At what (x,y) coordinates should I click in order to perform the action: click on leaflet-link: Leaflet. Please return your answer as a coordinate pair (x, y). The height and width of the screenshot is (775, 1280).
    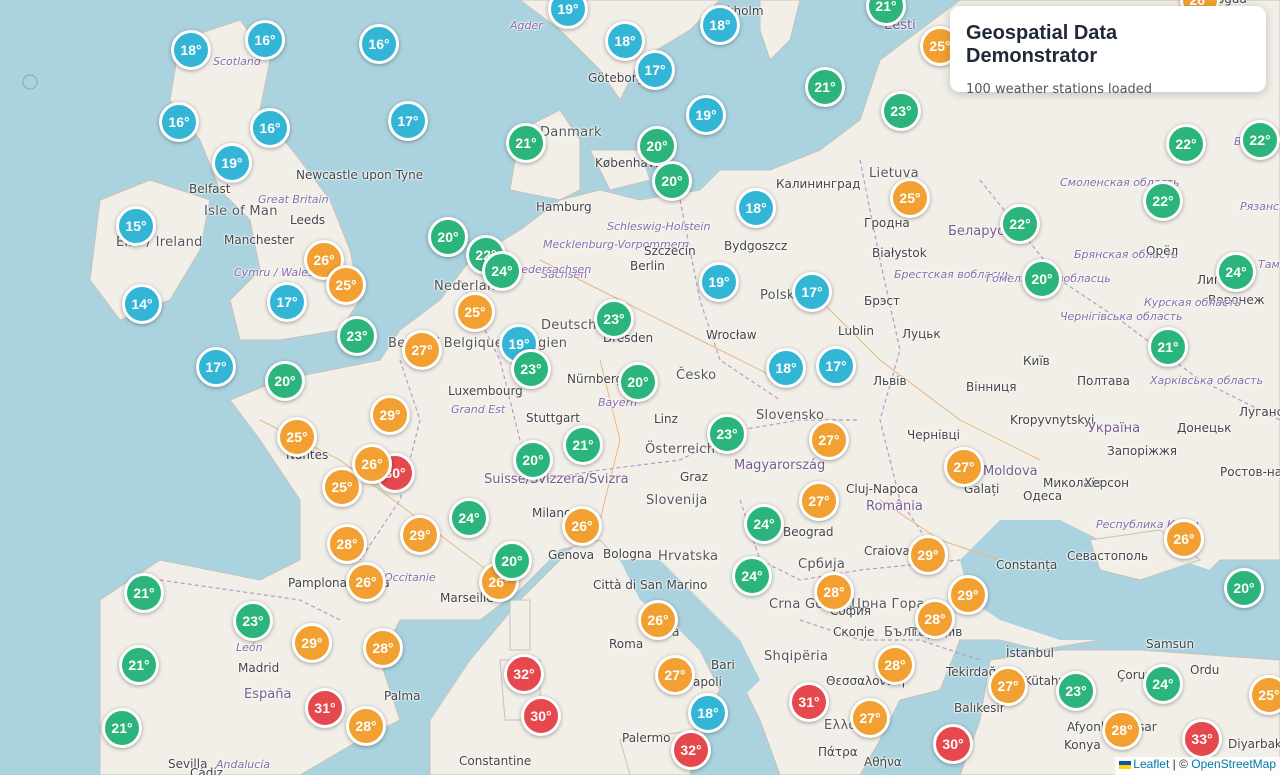
    Looking at the image, I should click on (1151, 764).